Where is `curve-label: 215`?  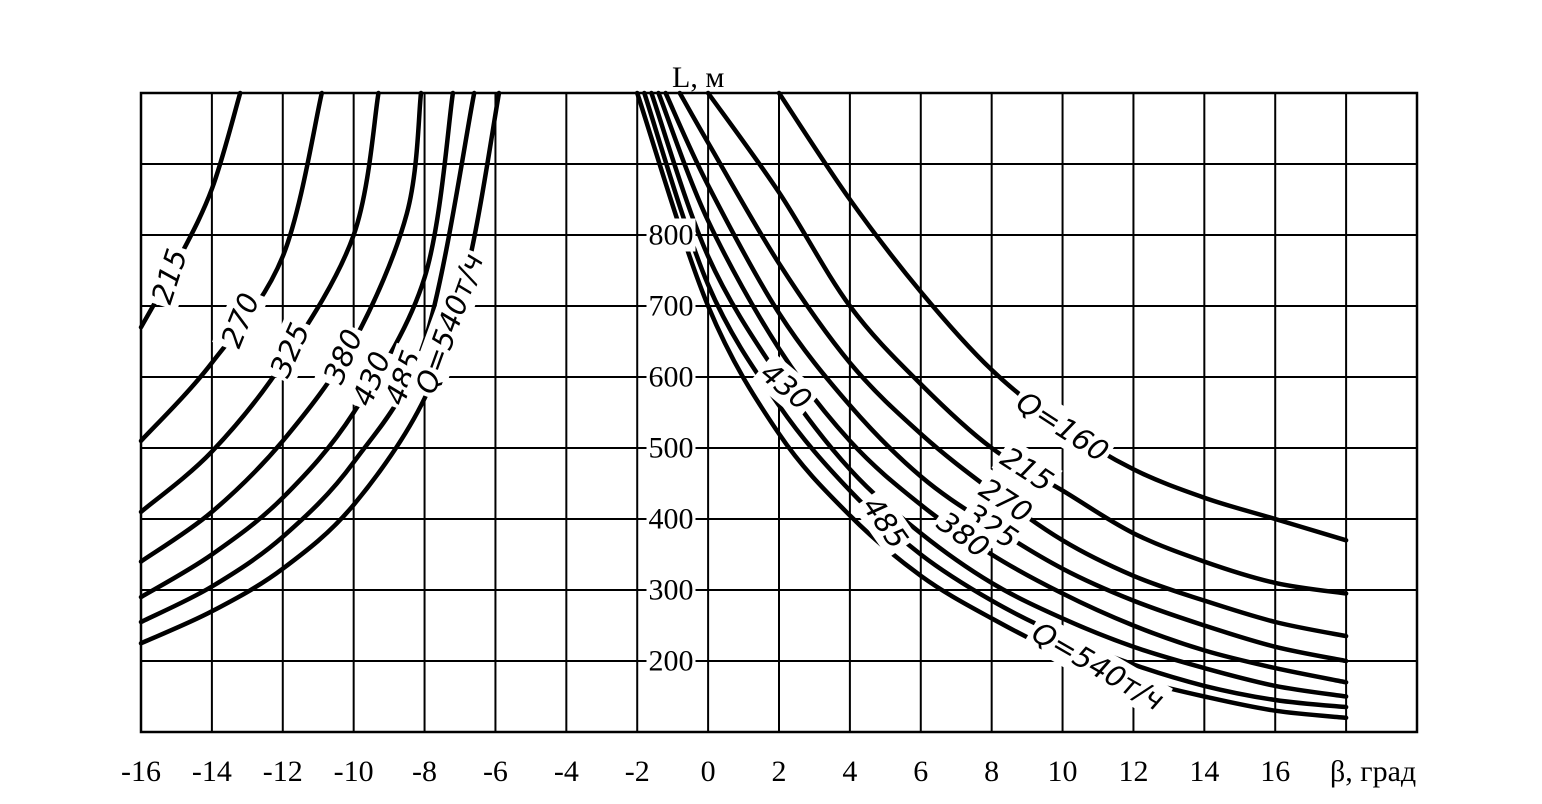 curve-label: 215 is located at coordinates (169, 276).